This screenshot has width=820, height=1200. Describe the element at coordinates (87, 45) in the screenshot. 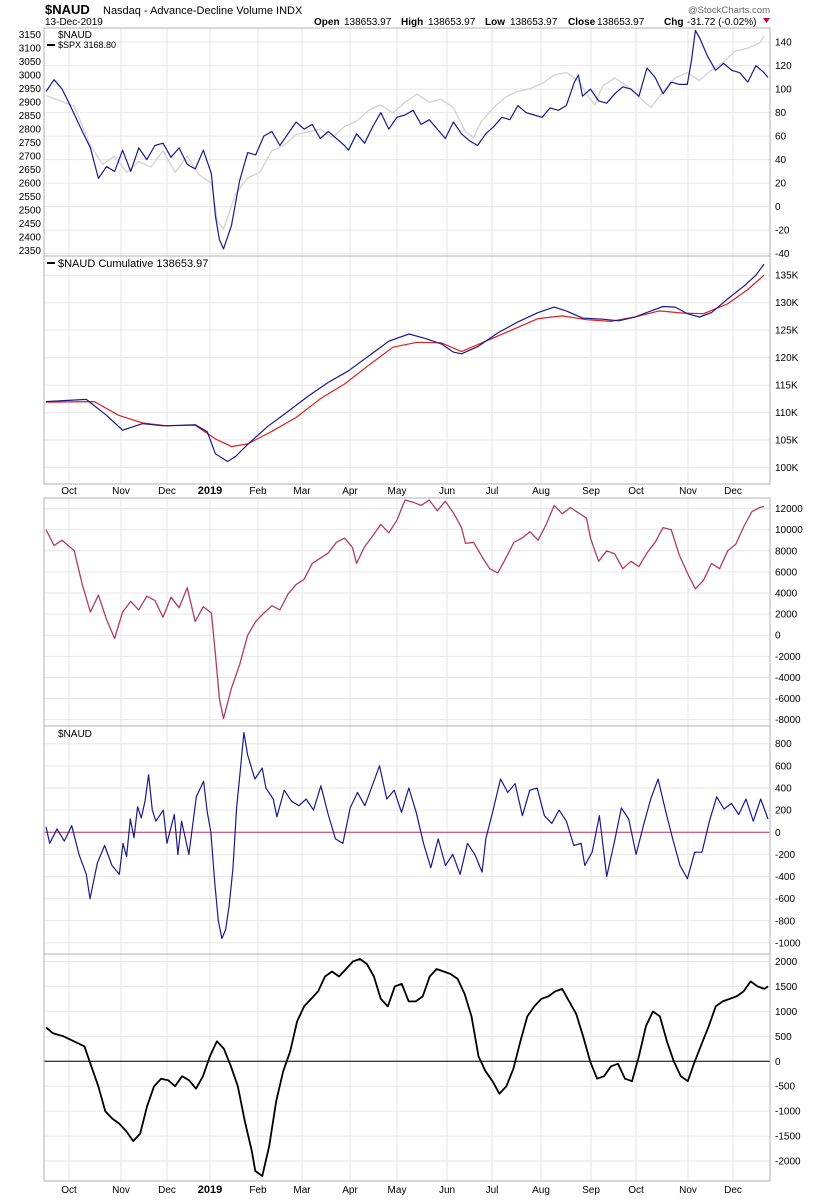

I see `legend-spx: $SPX 3168.80` at that location.